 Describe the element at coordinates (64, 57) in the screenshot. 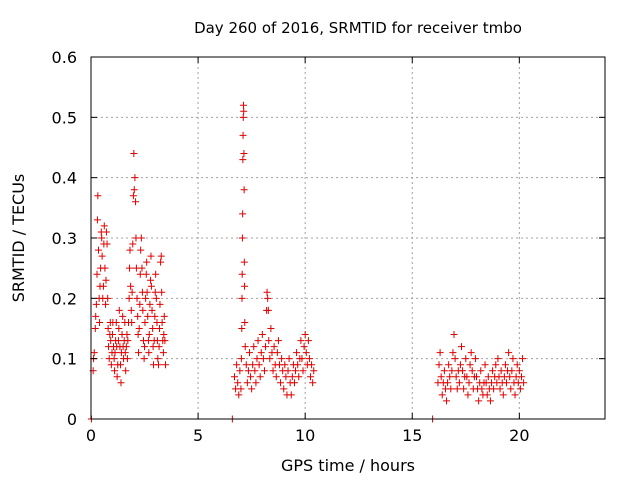

I see `y-tick-label: 0.6` at that location.